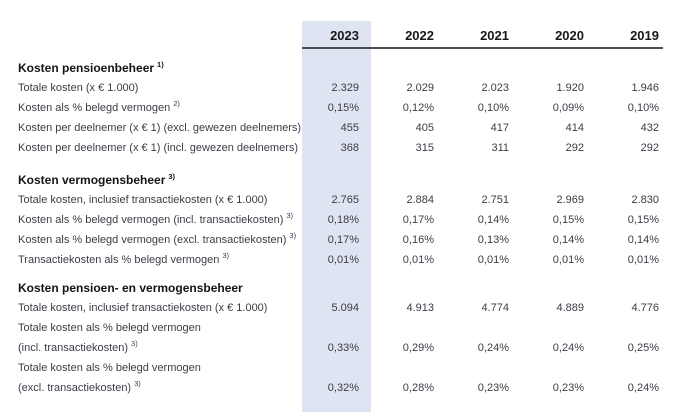 Image resolution: width=689 pixels, height=420 pixels. What do you see at coordinates (643, 260) in the screenshot?
I see `value-2019: 0,01%` at bounding box center [643, 260].